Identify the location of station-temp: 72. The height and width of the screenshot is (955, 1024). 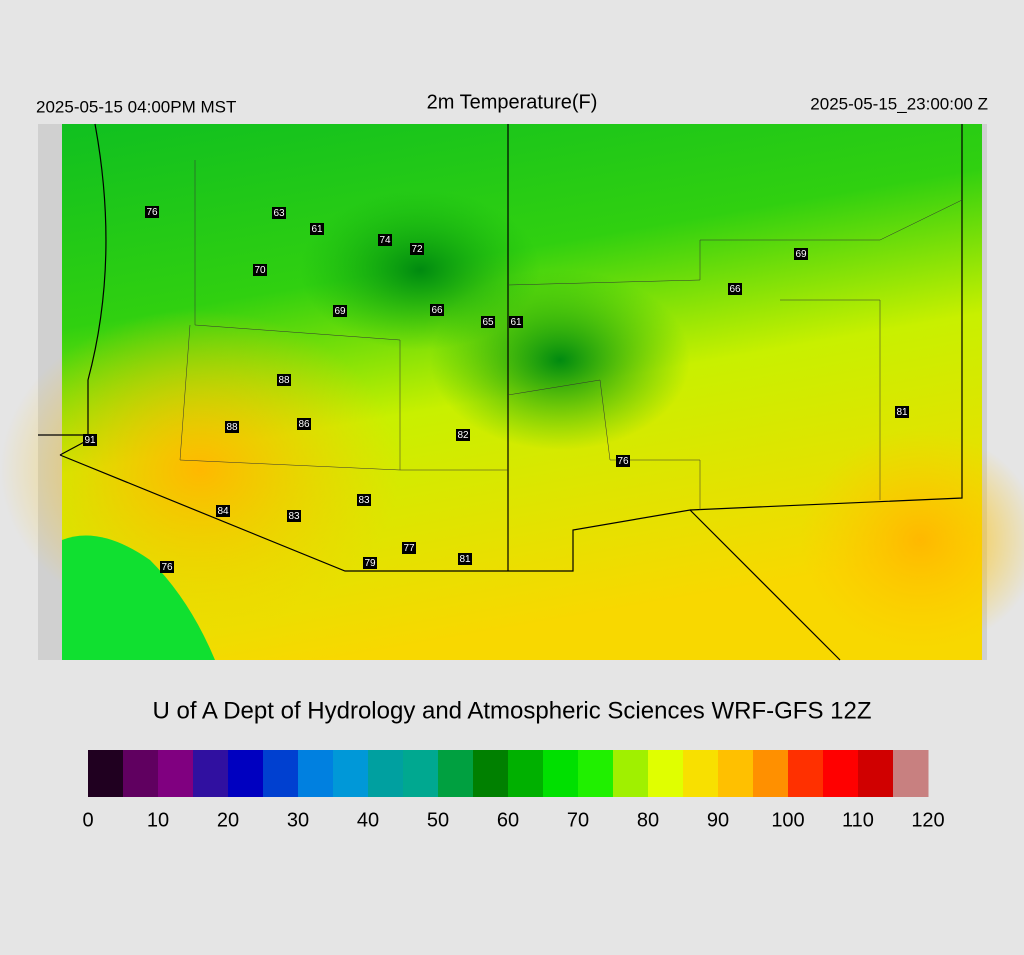
(417, 249).